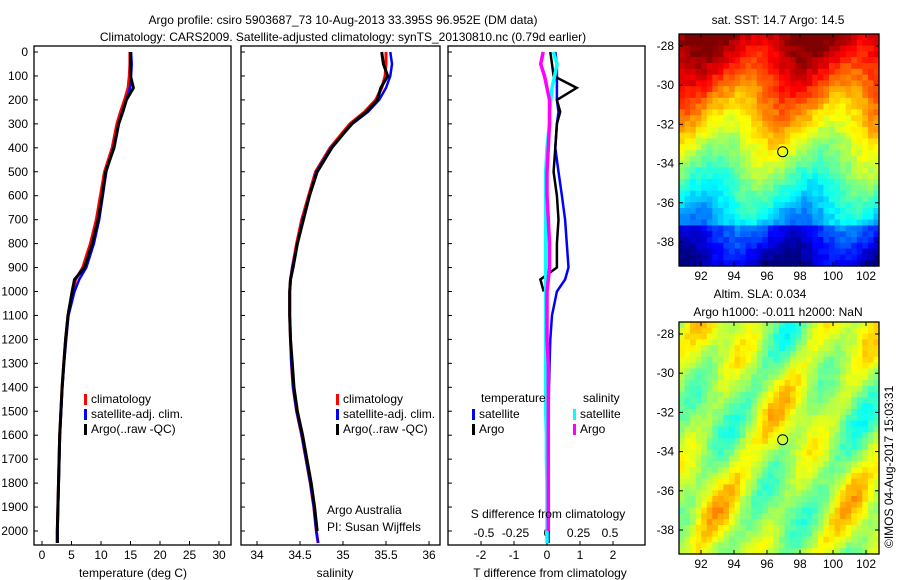 The image size is (900, 580). I want to click on sst-map-lon-label: 100, so click(833, 276).